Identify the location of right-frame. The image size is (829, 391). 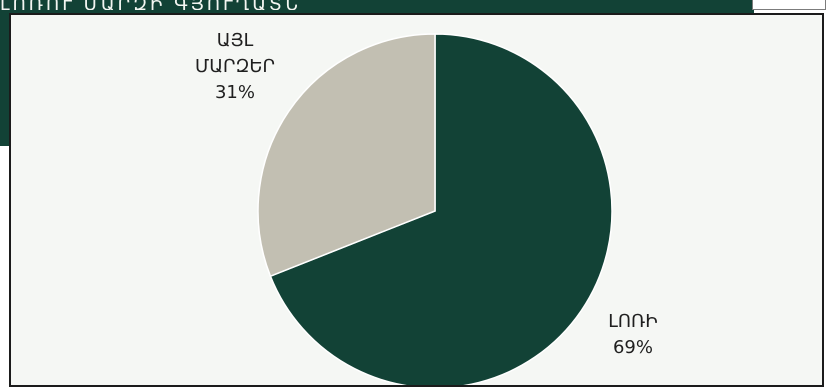
(789, 5).